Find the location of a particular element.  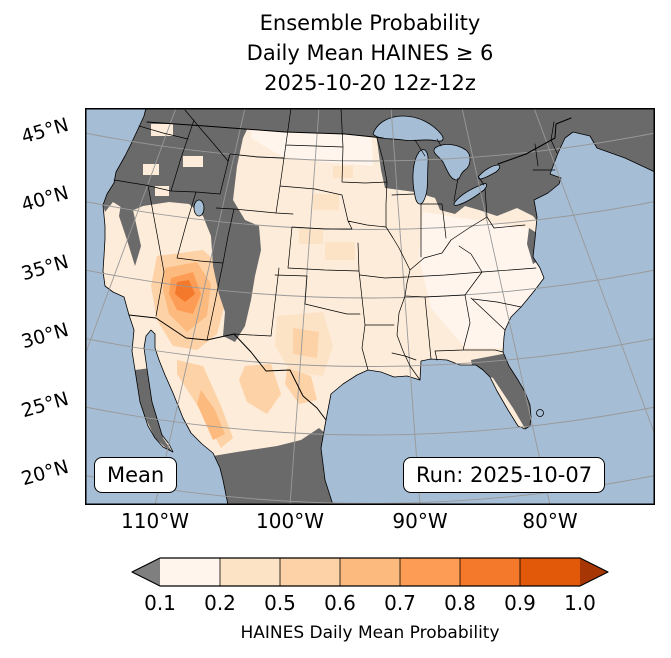

colorbar-outline is located at coordinates (370, 572).